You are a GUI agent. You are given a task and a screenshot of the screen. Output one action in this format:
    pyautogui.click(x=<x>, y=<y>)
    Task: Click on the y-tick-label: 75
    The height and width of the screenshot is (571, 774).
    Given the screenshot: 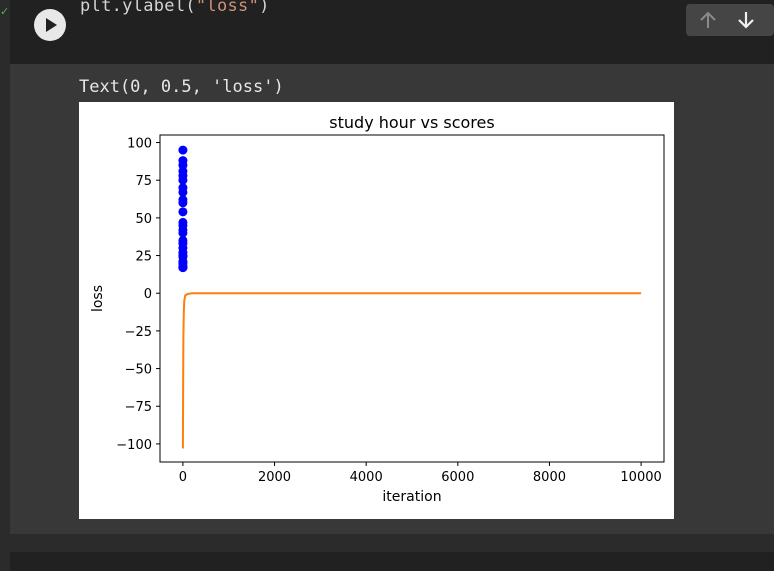 What is the action you would take?
    pyautogui.click(x=143, y=181)
    